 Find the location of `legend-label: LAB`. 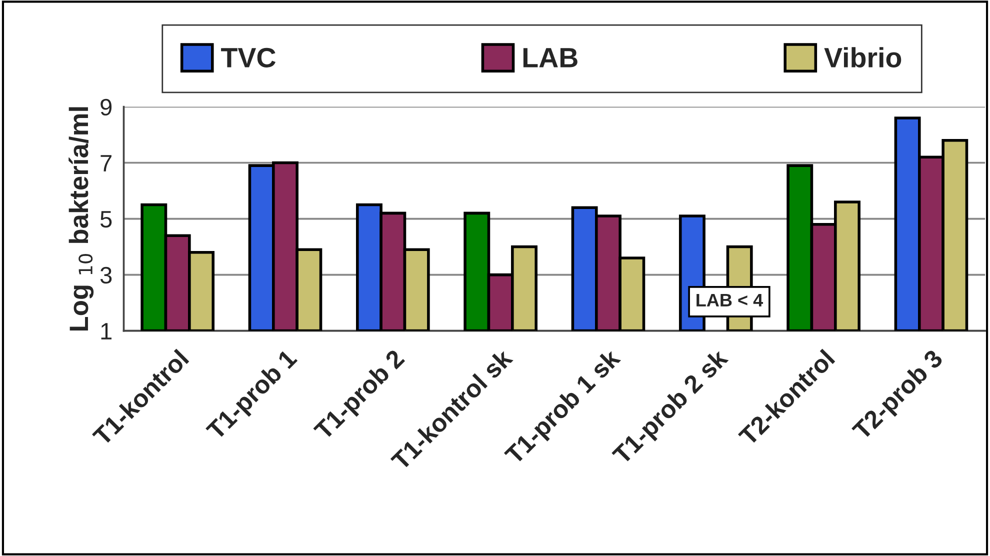

legend-label: LAB is located at coordinates (550, 58).